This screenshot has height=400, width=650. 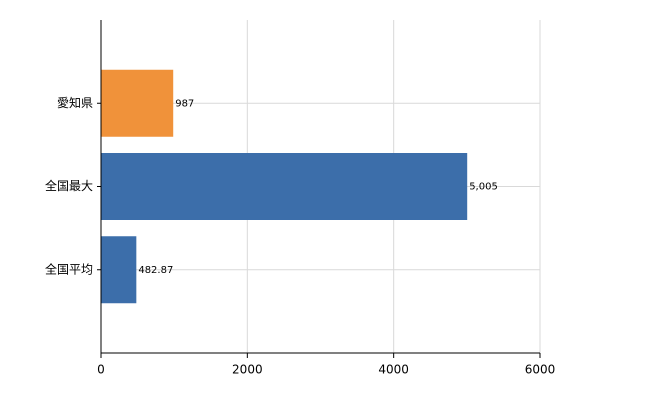 What do you see at coordinates (101, 370) in the screenshot?
I see `x-tick-label: 0` at bounding box center [101, 370].